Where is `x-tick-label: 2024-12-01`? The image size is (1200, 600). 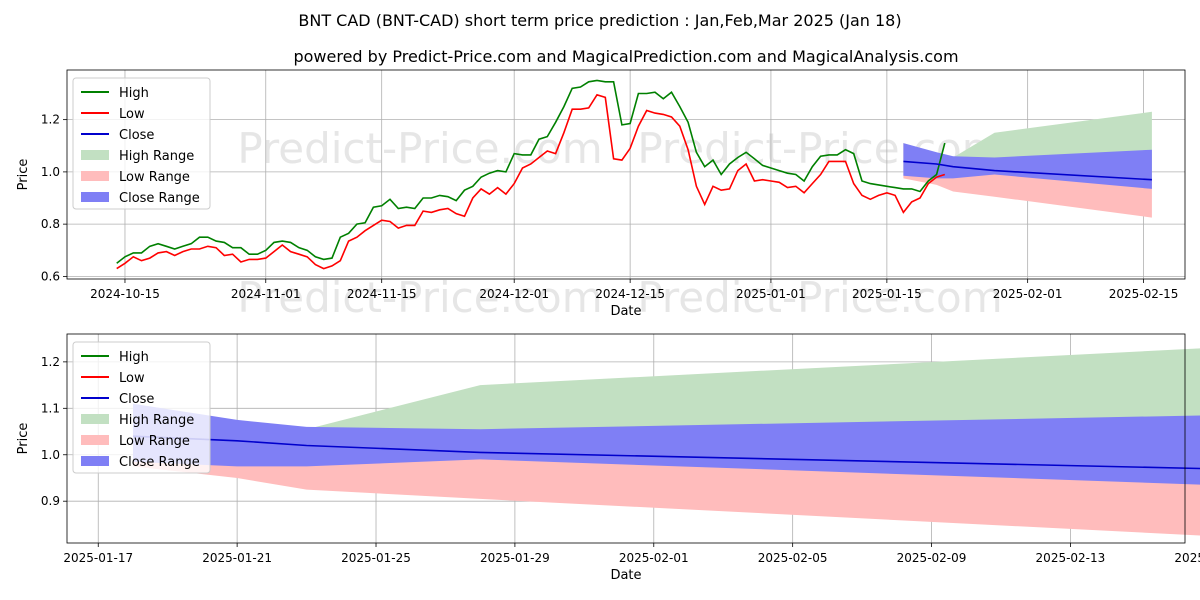
x-tick-label: 2024-12-01 is located at coordinates (514, 294).